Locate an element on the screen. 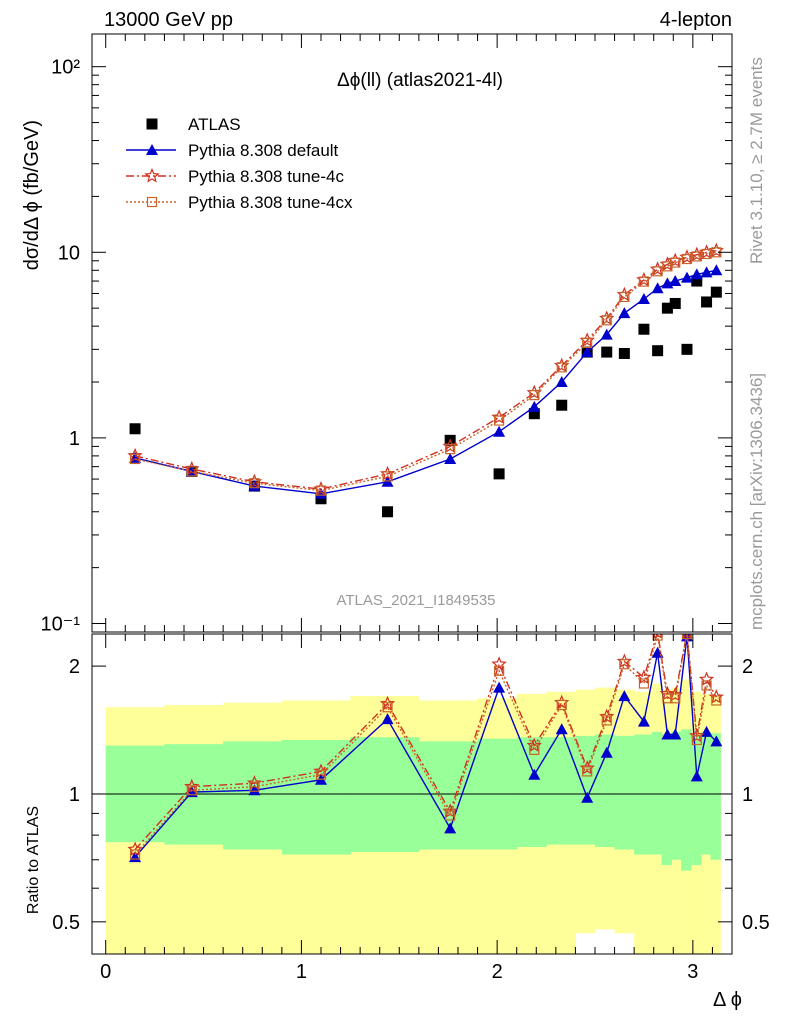  rivet-version-text: Rivet 3.1.10, ≥ 2.7M events is located at coordinates (756, 160).